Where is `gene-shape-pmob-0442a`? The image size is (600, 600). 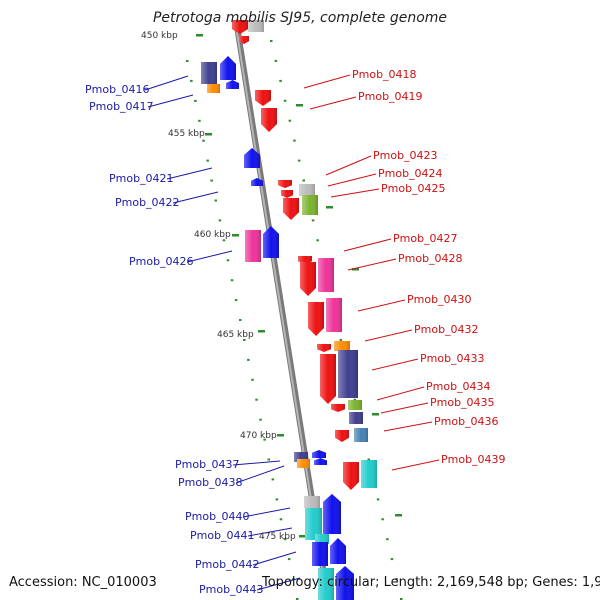 gene-shape-pmob-0442a is located at coordinates (320, 554).